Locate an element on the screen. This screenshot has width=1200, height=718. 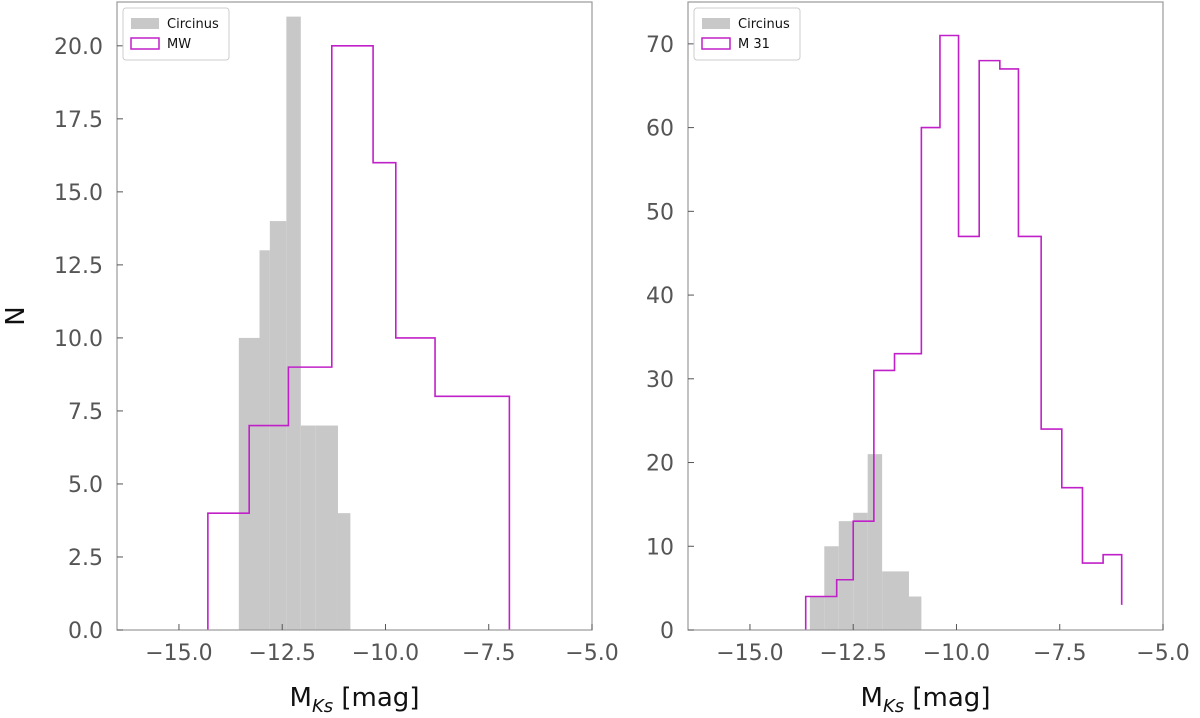
y-tick-label: 2.5 is located at coordinates (85, 558).